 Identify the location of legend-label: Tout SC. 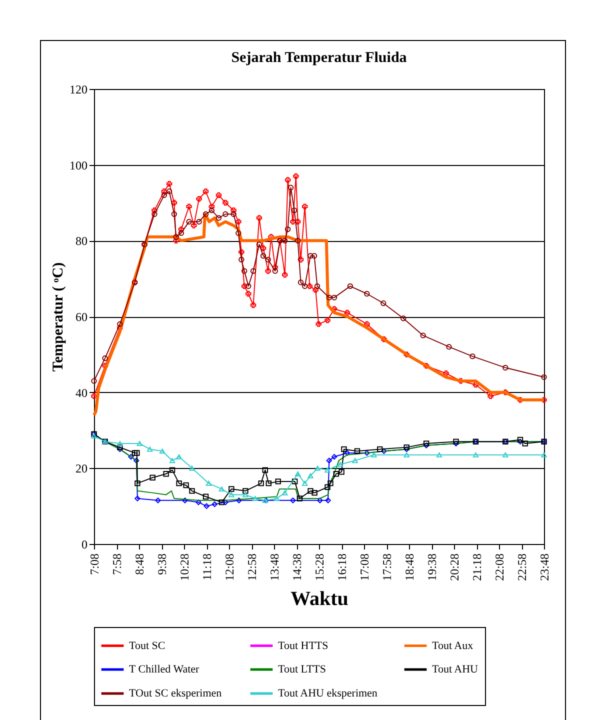
(147, 646).